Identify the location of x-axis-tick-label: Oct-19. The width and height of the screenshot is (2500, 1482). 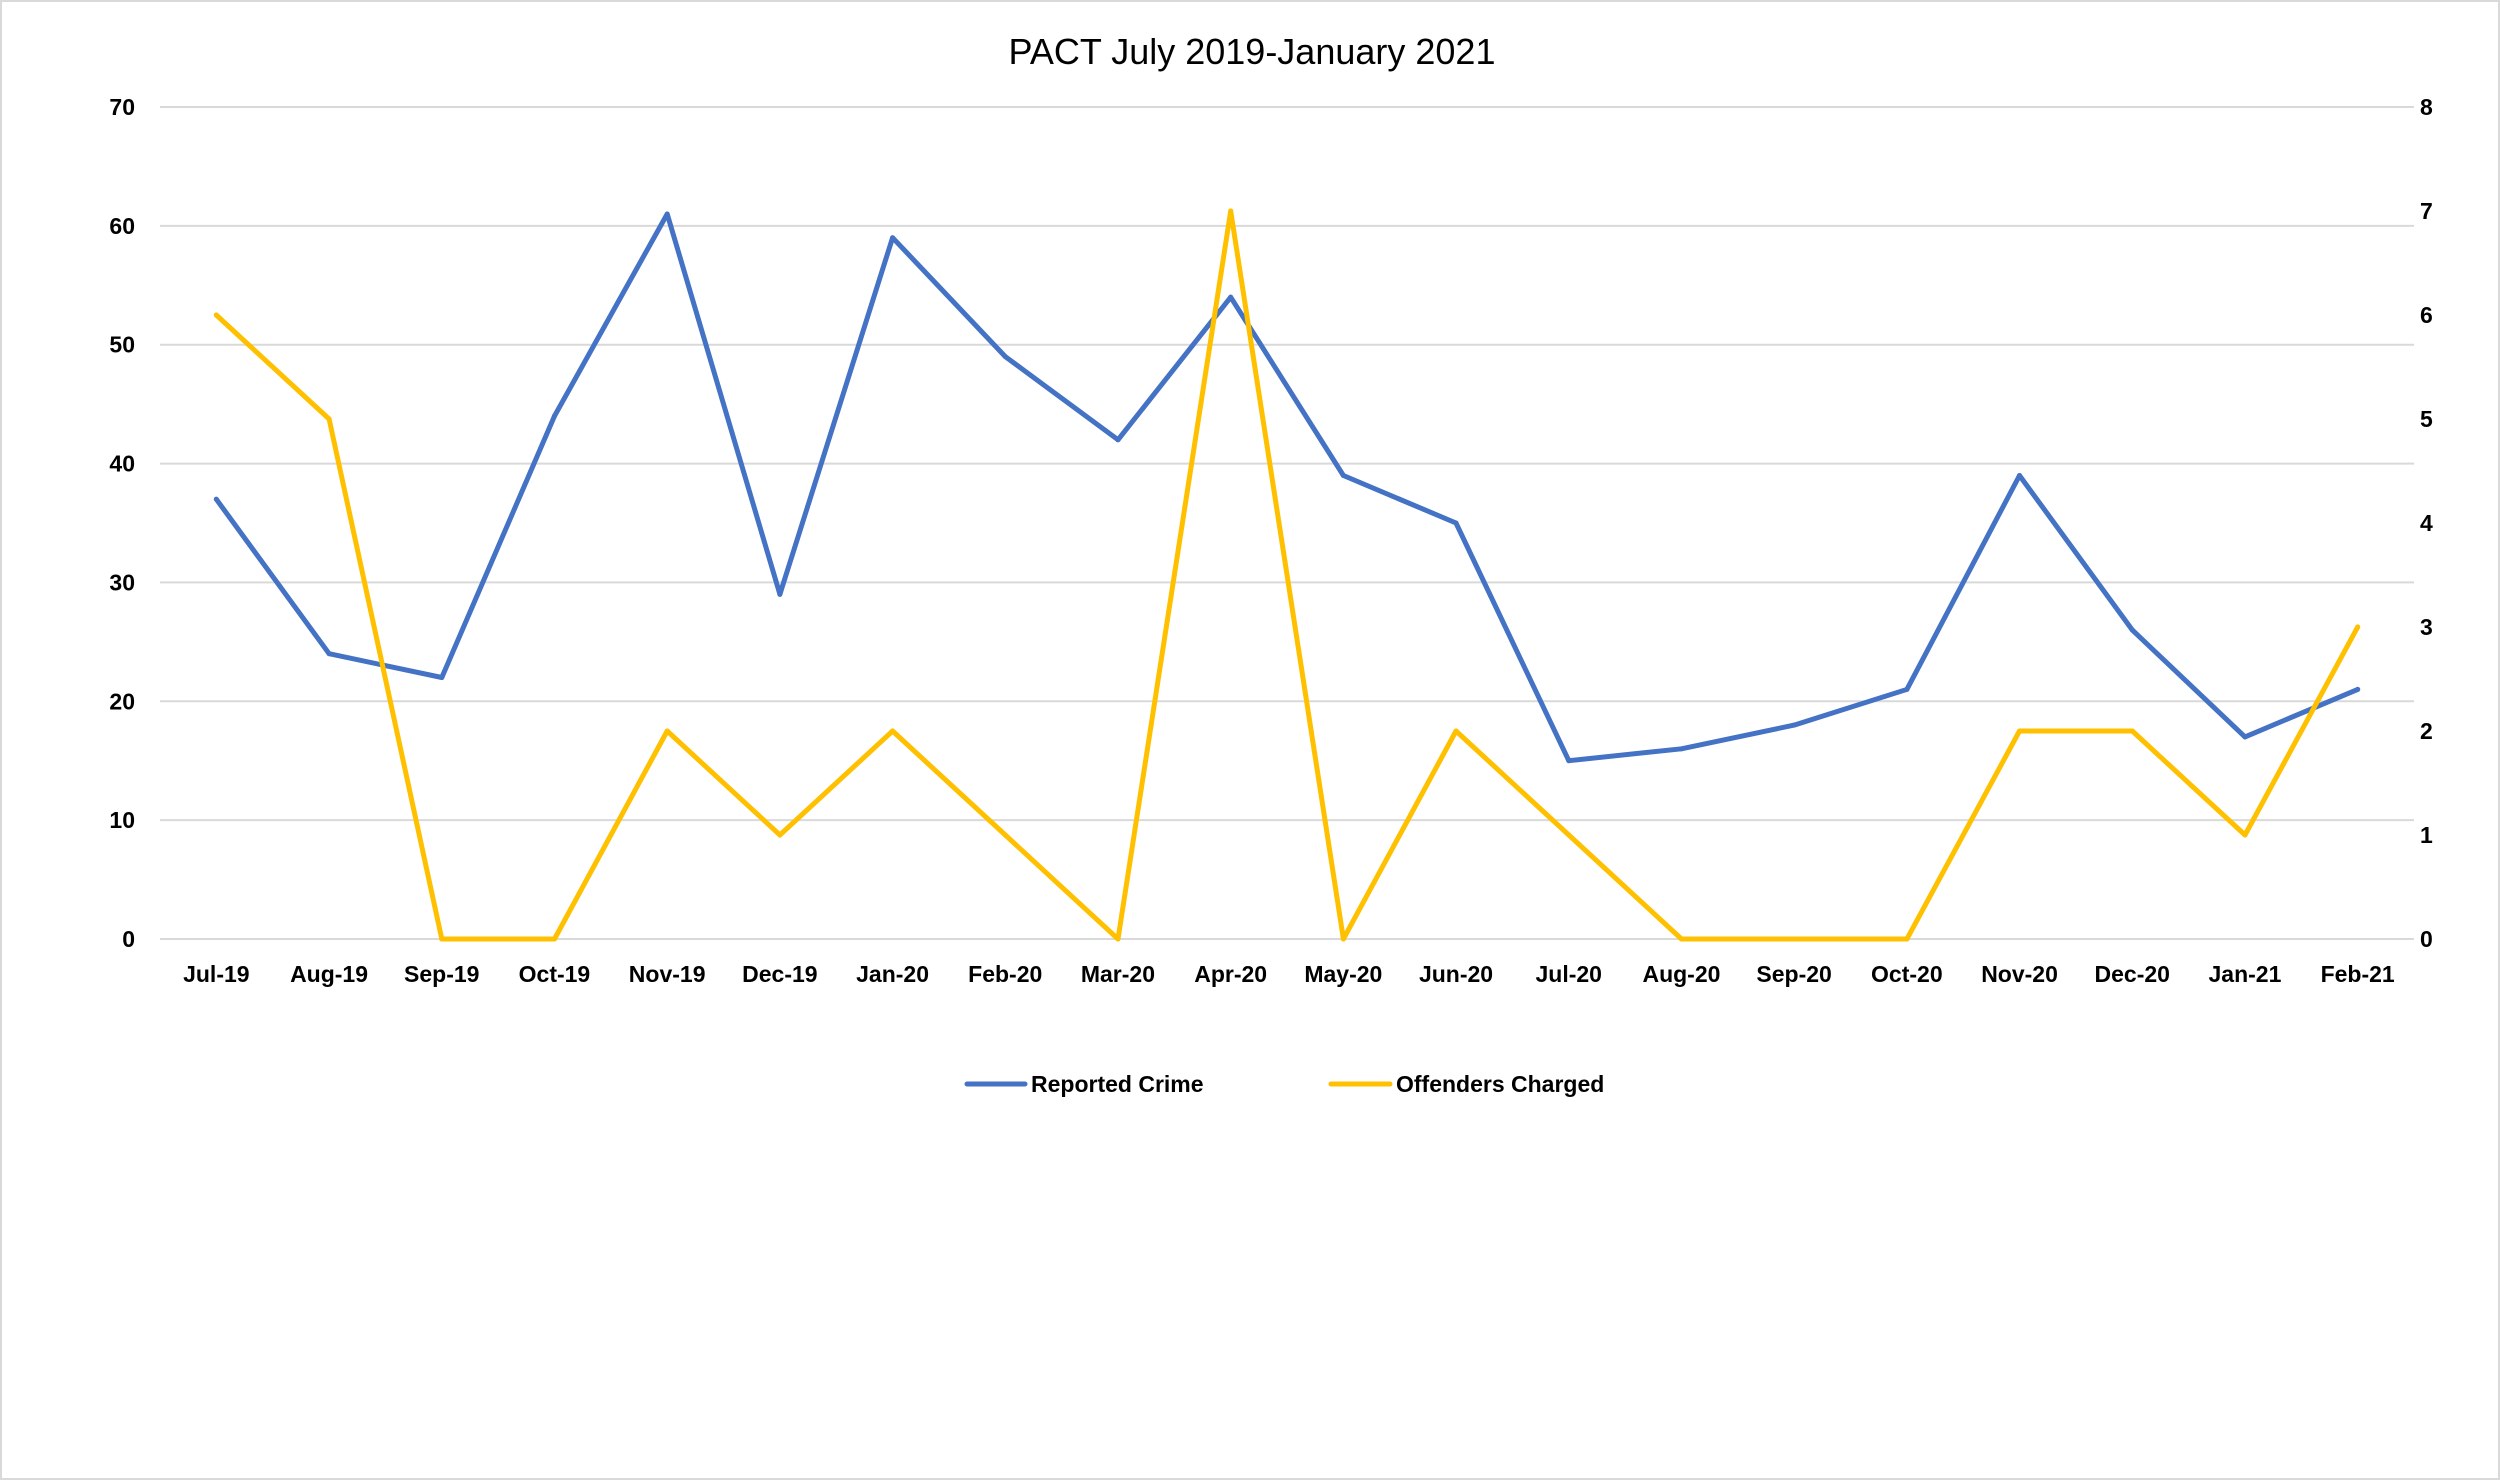
(555, 974).